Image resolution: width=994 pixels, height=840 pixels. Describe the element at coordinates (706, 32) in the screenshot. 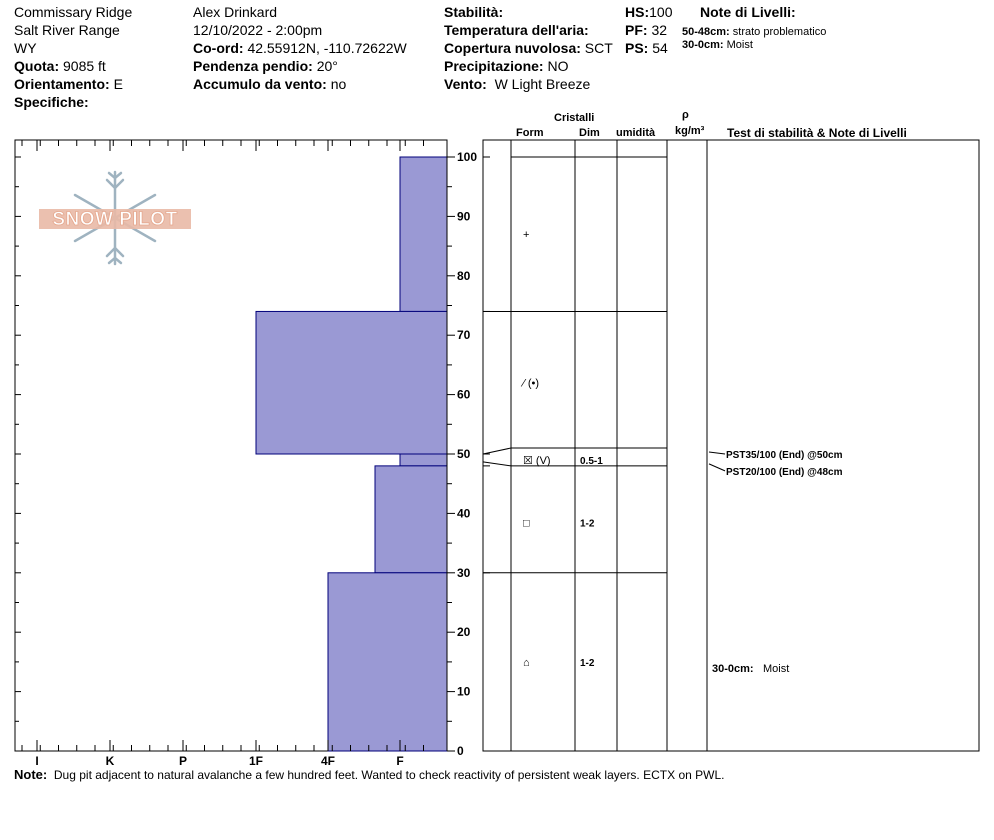

I see `layer-note-1-range: 50-48cm:` at that location.